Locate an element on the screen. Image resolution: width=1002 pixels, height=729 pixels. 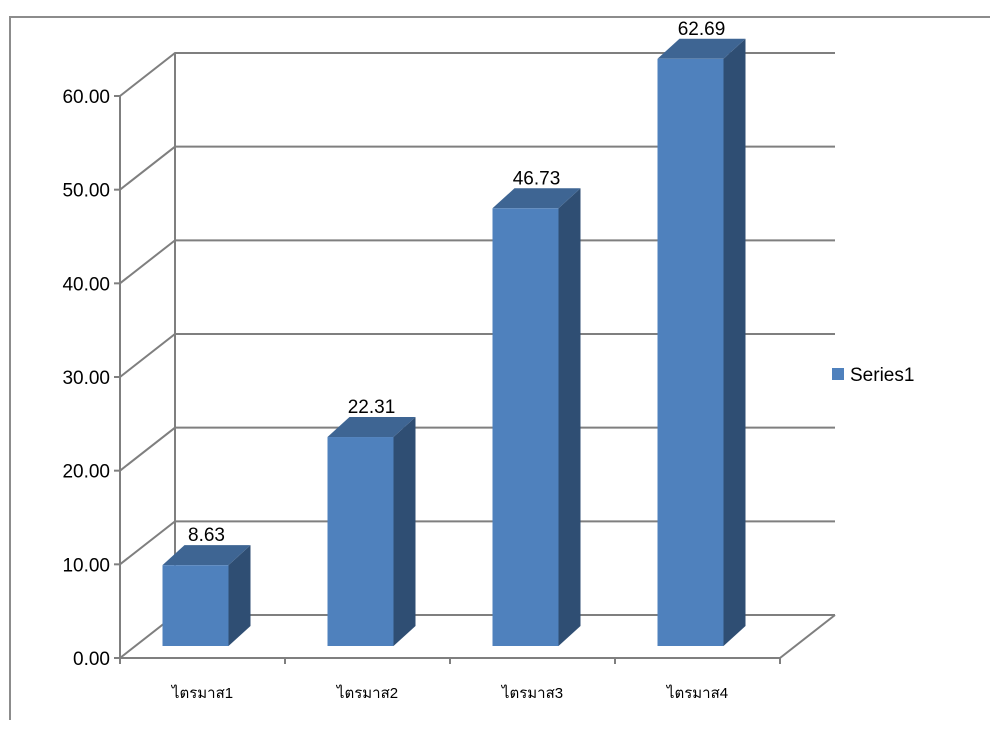
legend-label-series1: Series1 is located at coordinates (882, 375).